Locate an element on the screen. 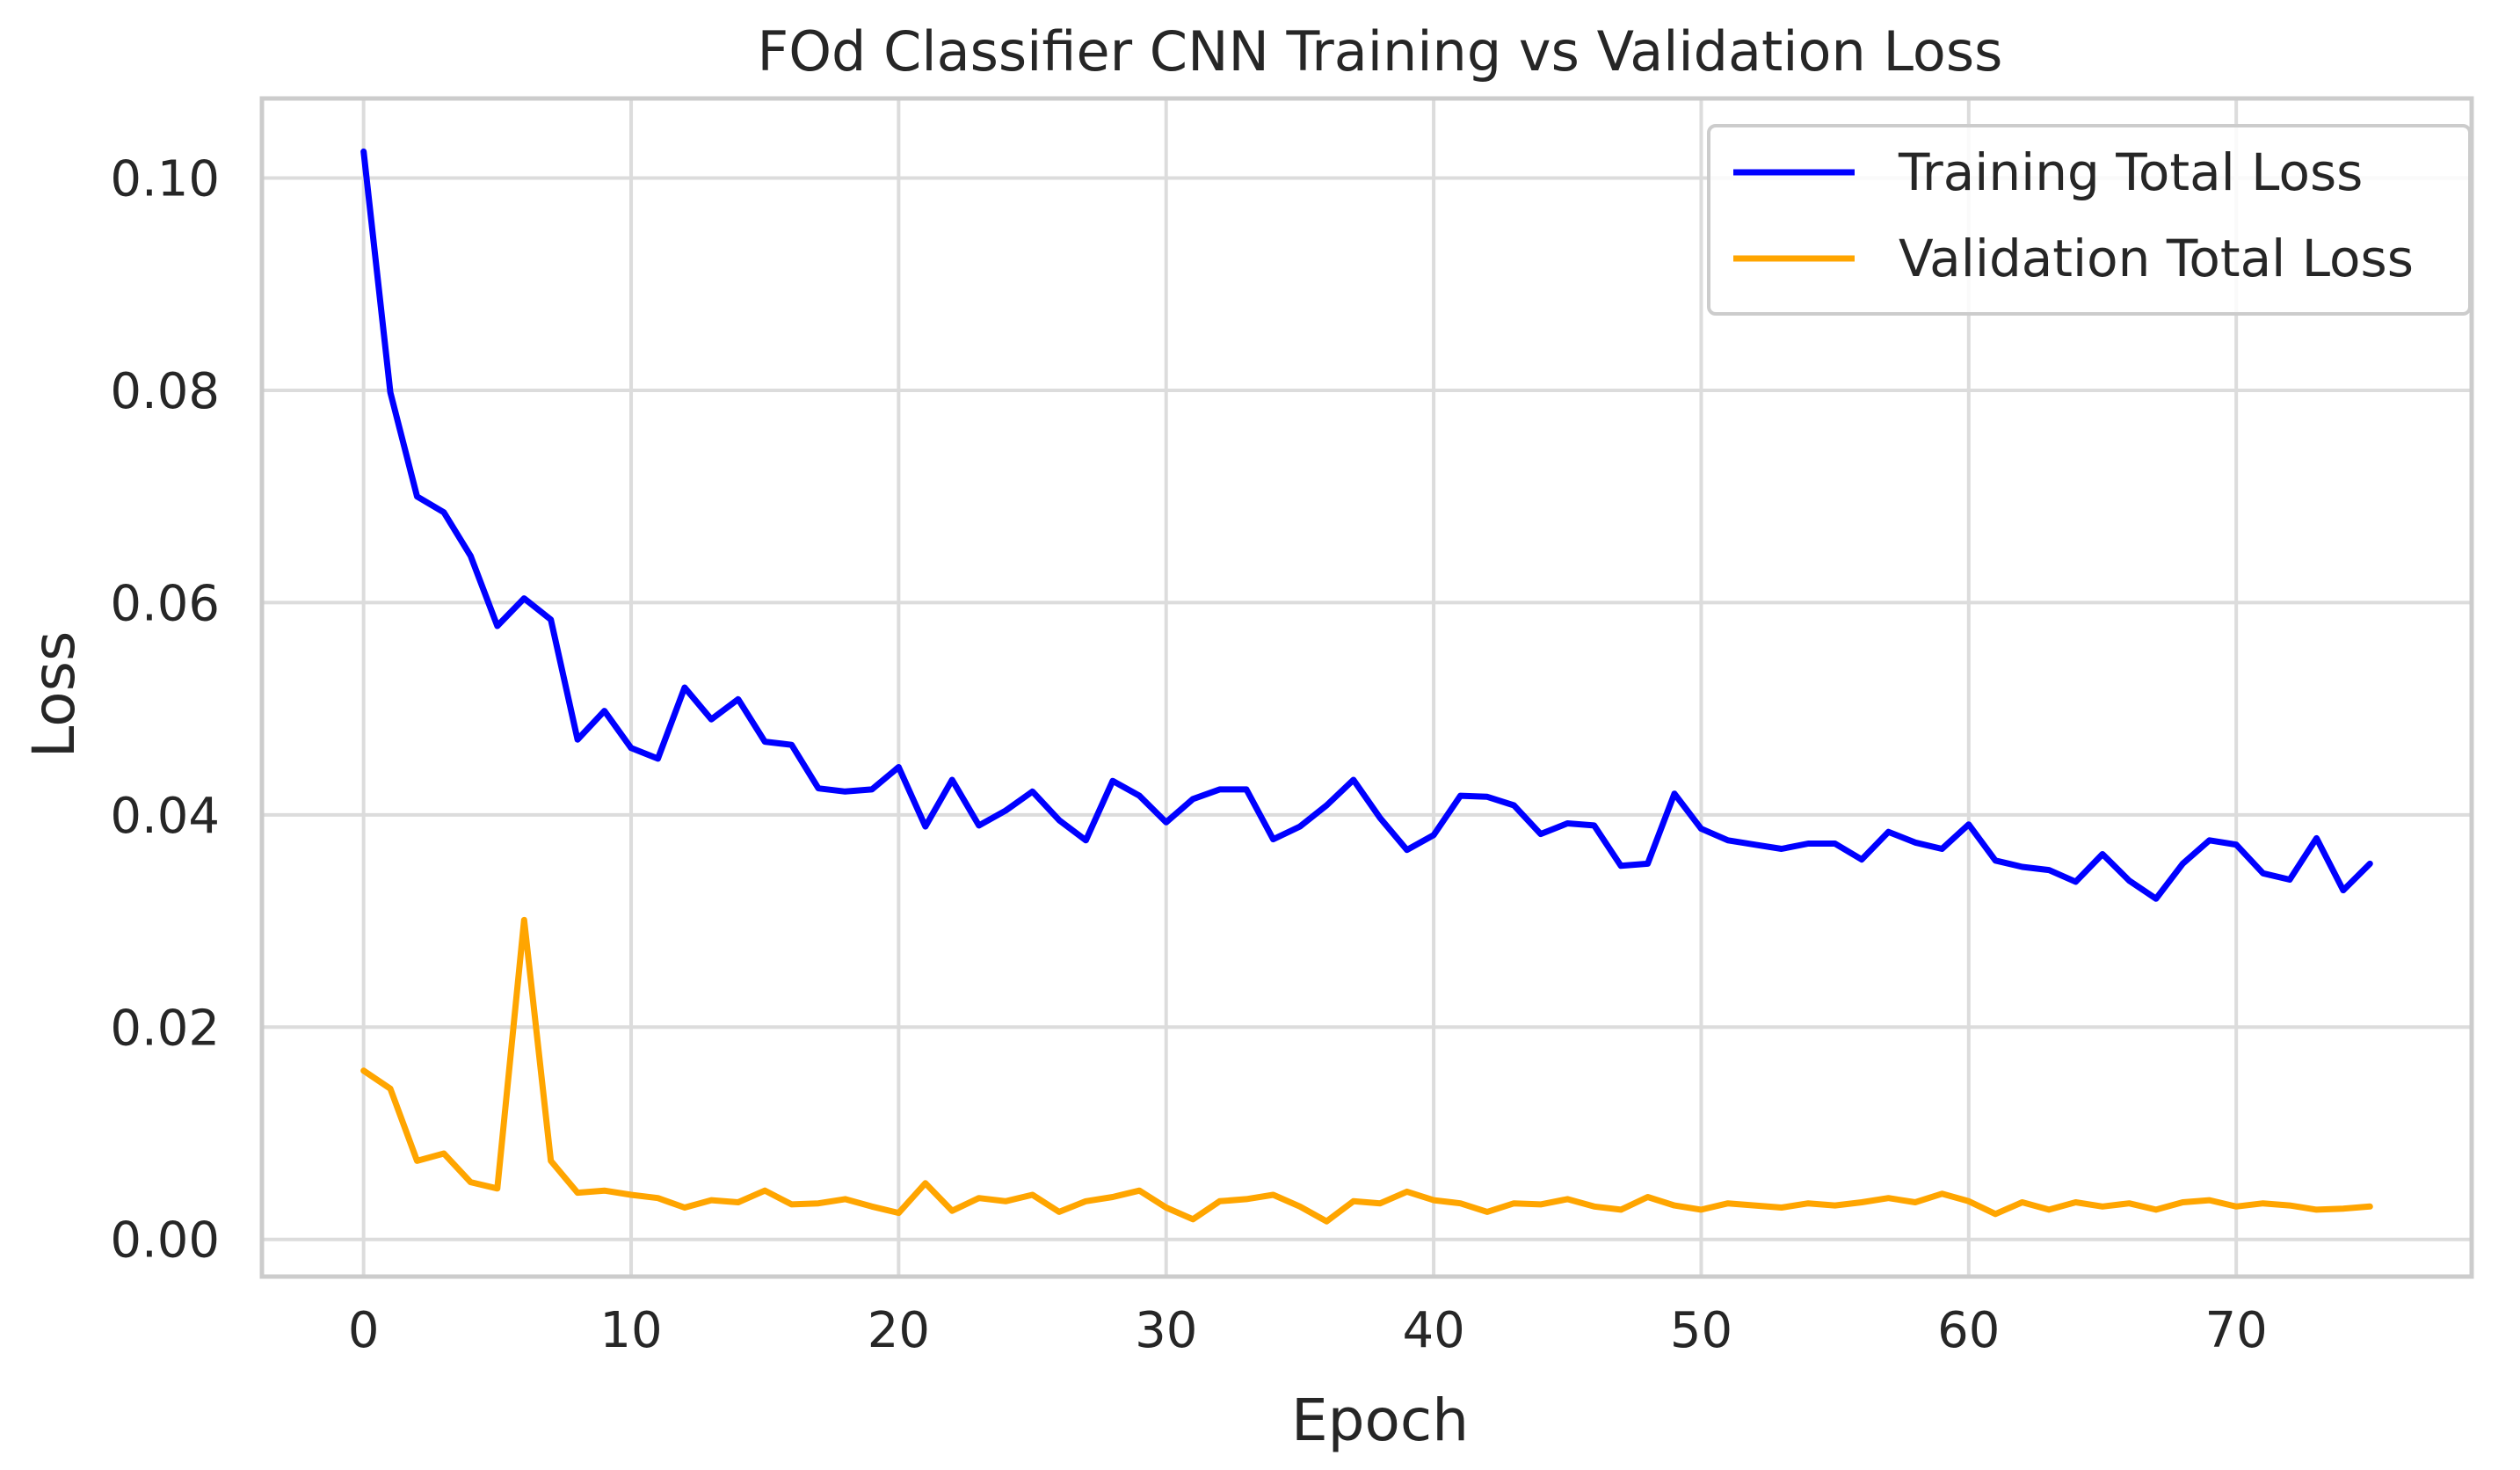 Image resolution: width=2520 pixels, height=1470 pixels. y-tick-label: 0.06 is located at coordinates (165, 604).